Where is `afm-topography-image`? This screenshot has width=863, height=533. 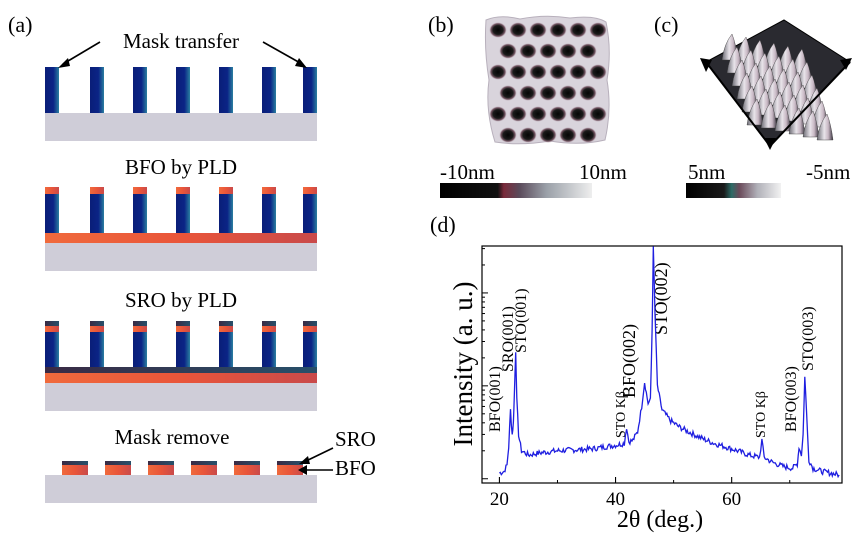
afm-topography-image is located at coordinates (547, 80).